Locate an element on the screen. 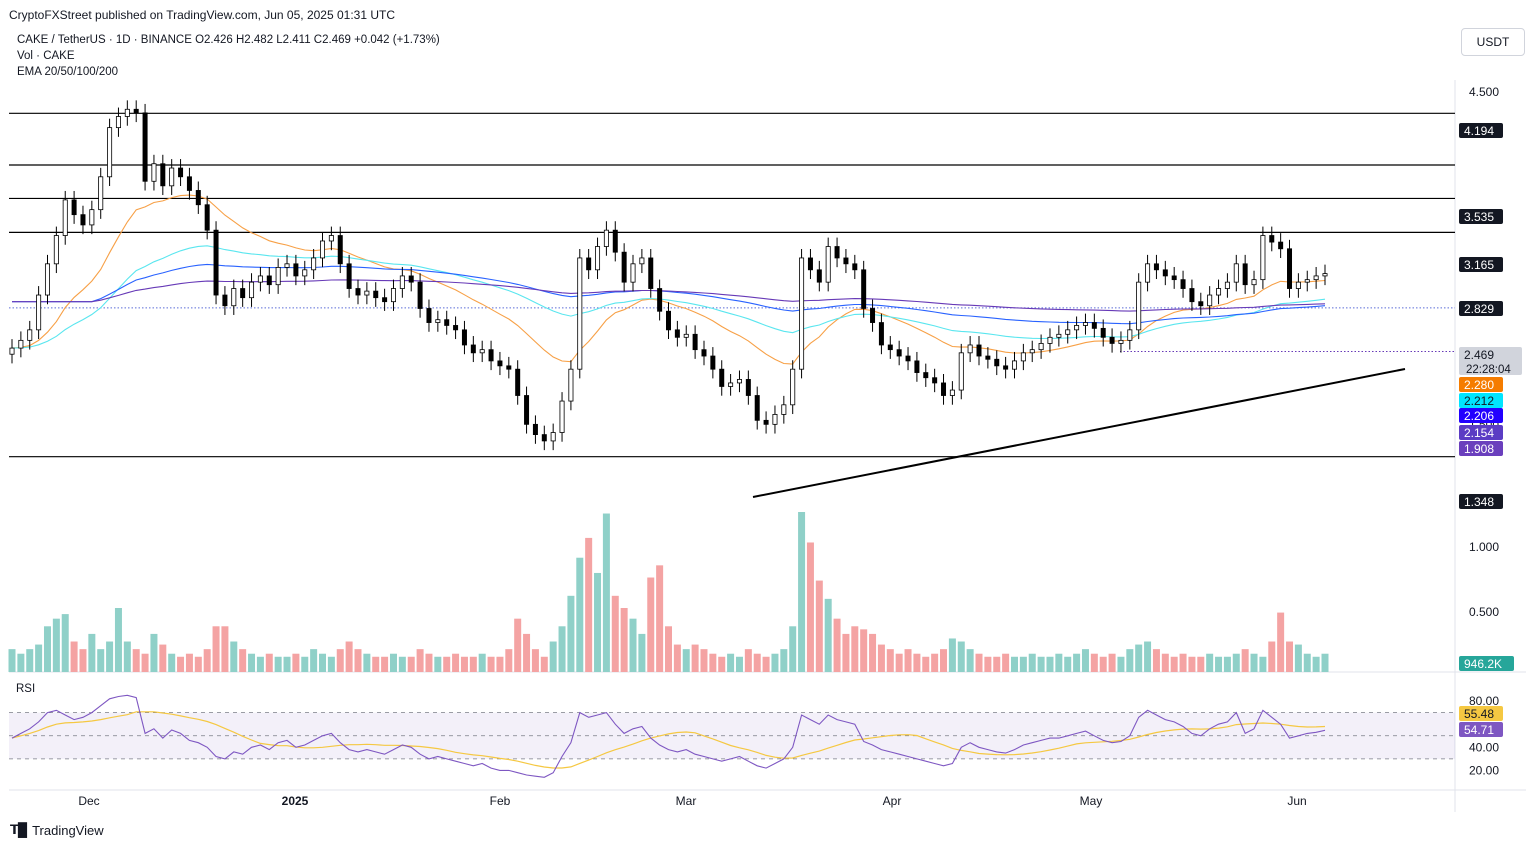 This screenshot has height=847, width=1536. ema-200-line is located at coordinates (669, 295).